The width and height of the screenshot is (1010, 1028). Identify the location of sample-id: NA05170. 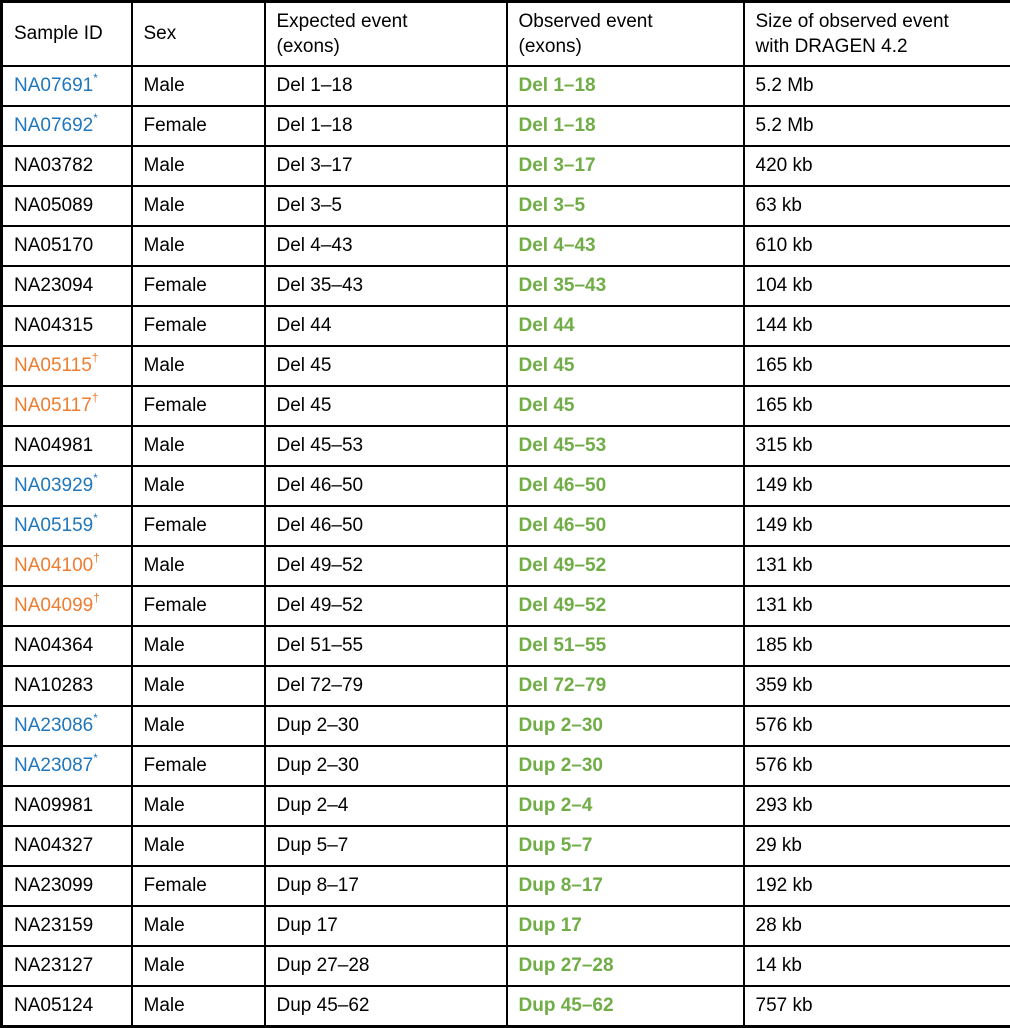
(53, 245).